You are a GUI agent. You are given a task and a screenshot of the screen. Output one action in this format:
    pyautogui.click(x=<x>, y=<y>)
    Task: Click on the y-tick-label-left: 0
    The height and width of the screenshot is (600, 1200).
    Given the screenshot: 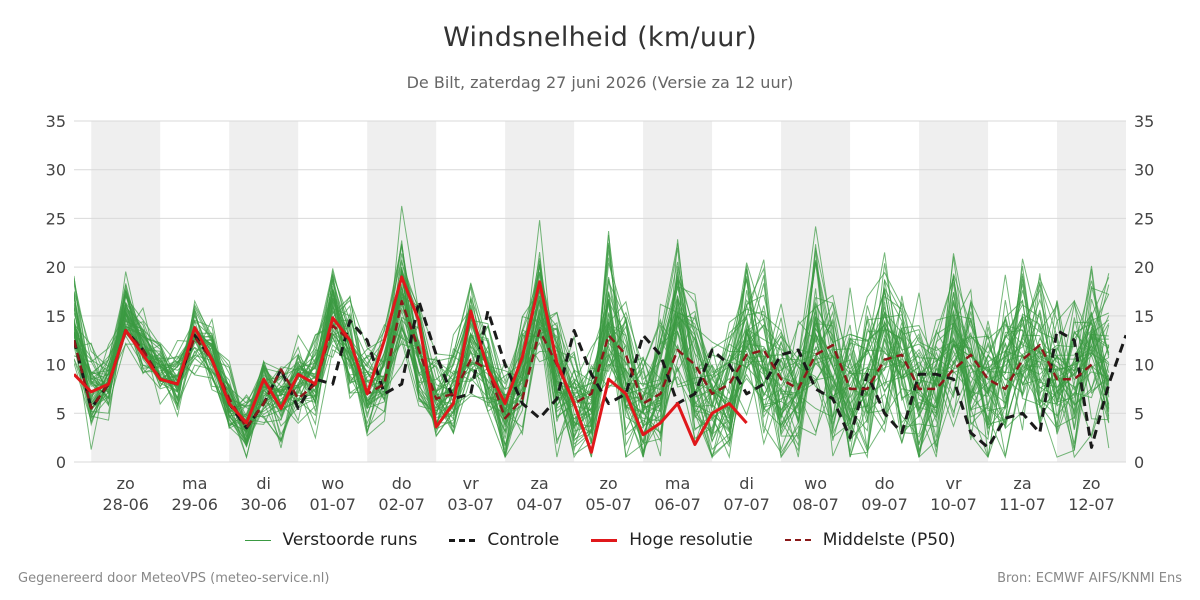 What is the action you would take?
    pyautogui.click(x=61, y=462)
    